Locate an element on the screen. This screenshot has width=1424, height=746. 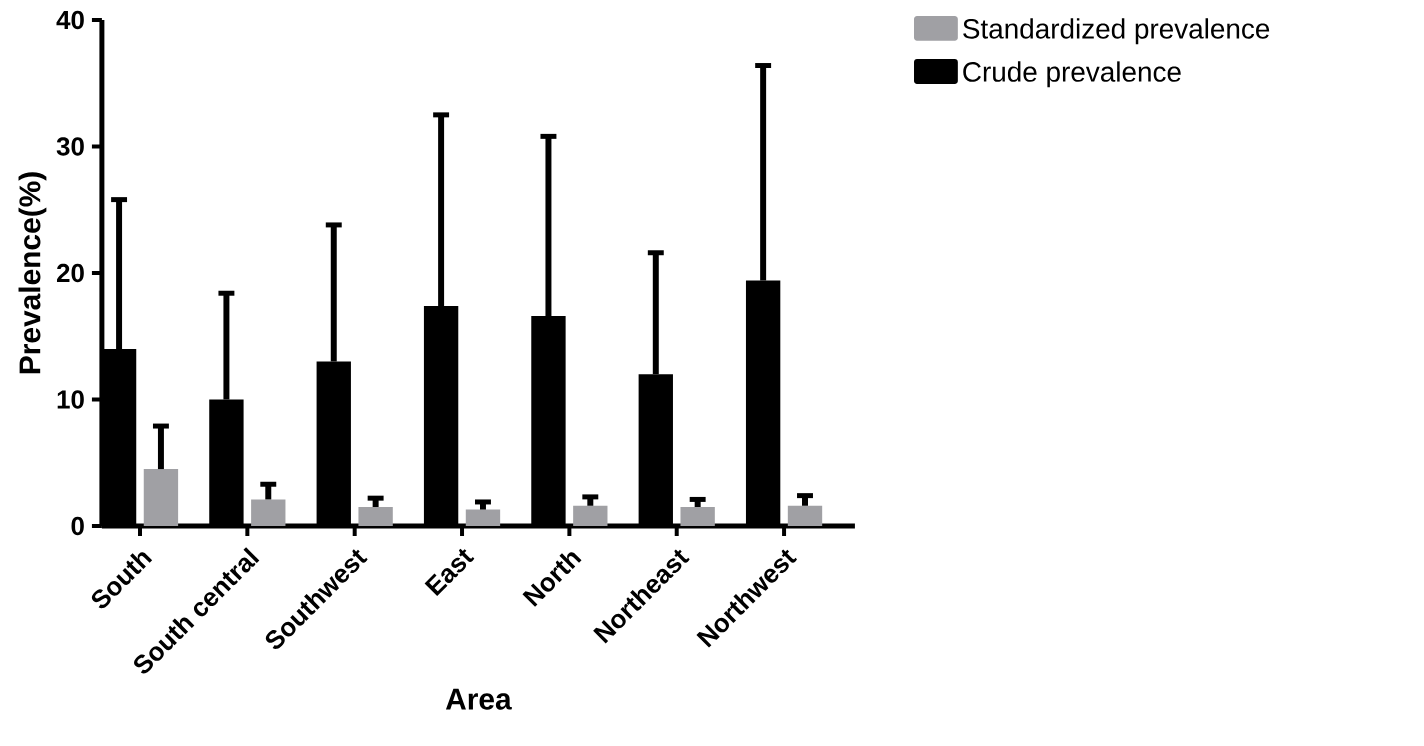
y-axis-title: Prevalence(%) is located at coordinates (32, 273).